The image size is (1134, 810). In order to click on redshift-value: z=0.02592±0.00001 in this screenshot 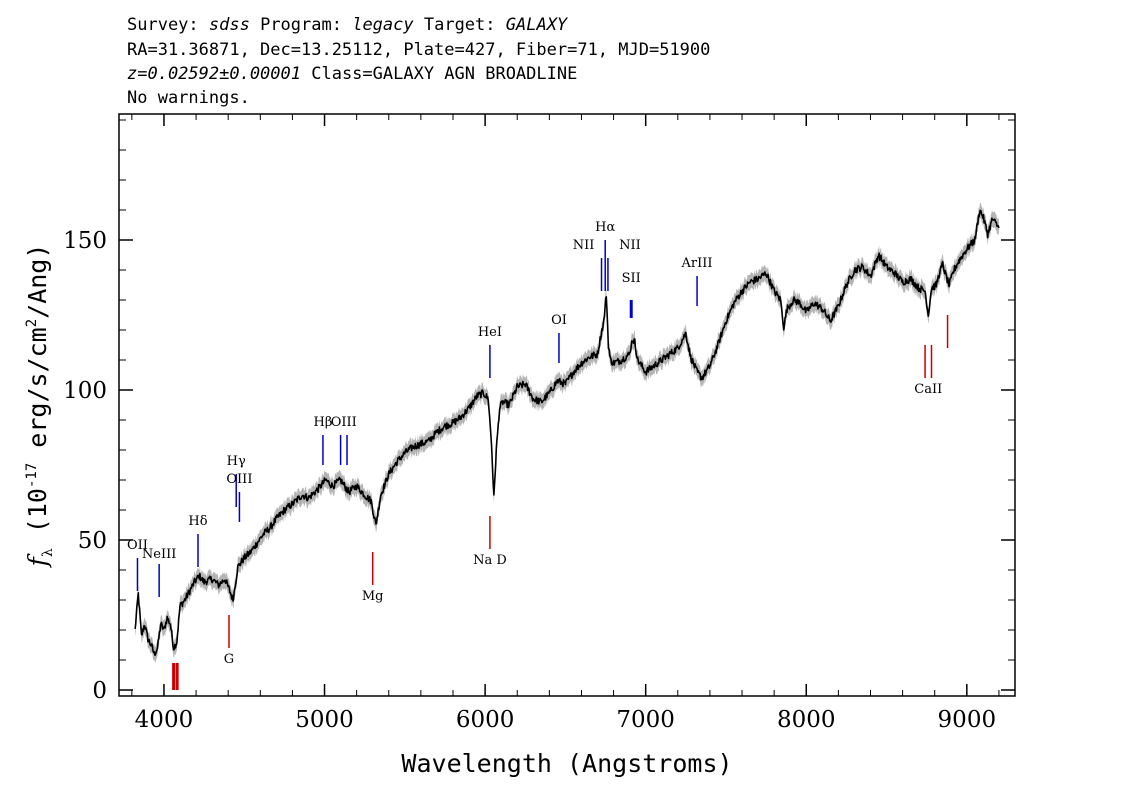, I will do `click(214, 74)`.